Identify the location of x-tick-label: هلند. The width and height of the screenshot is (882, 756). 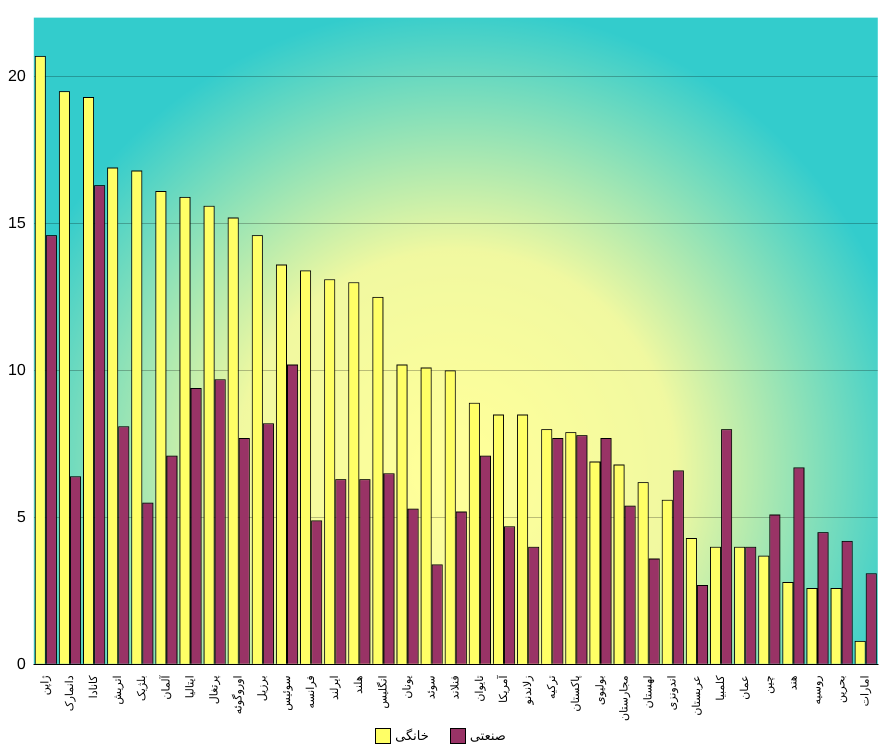
(359, 684).